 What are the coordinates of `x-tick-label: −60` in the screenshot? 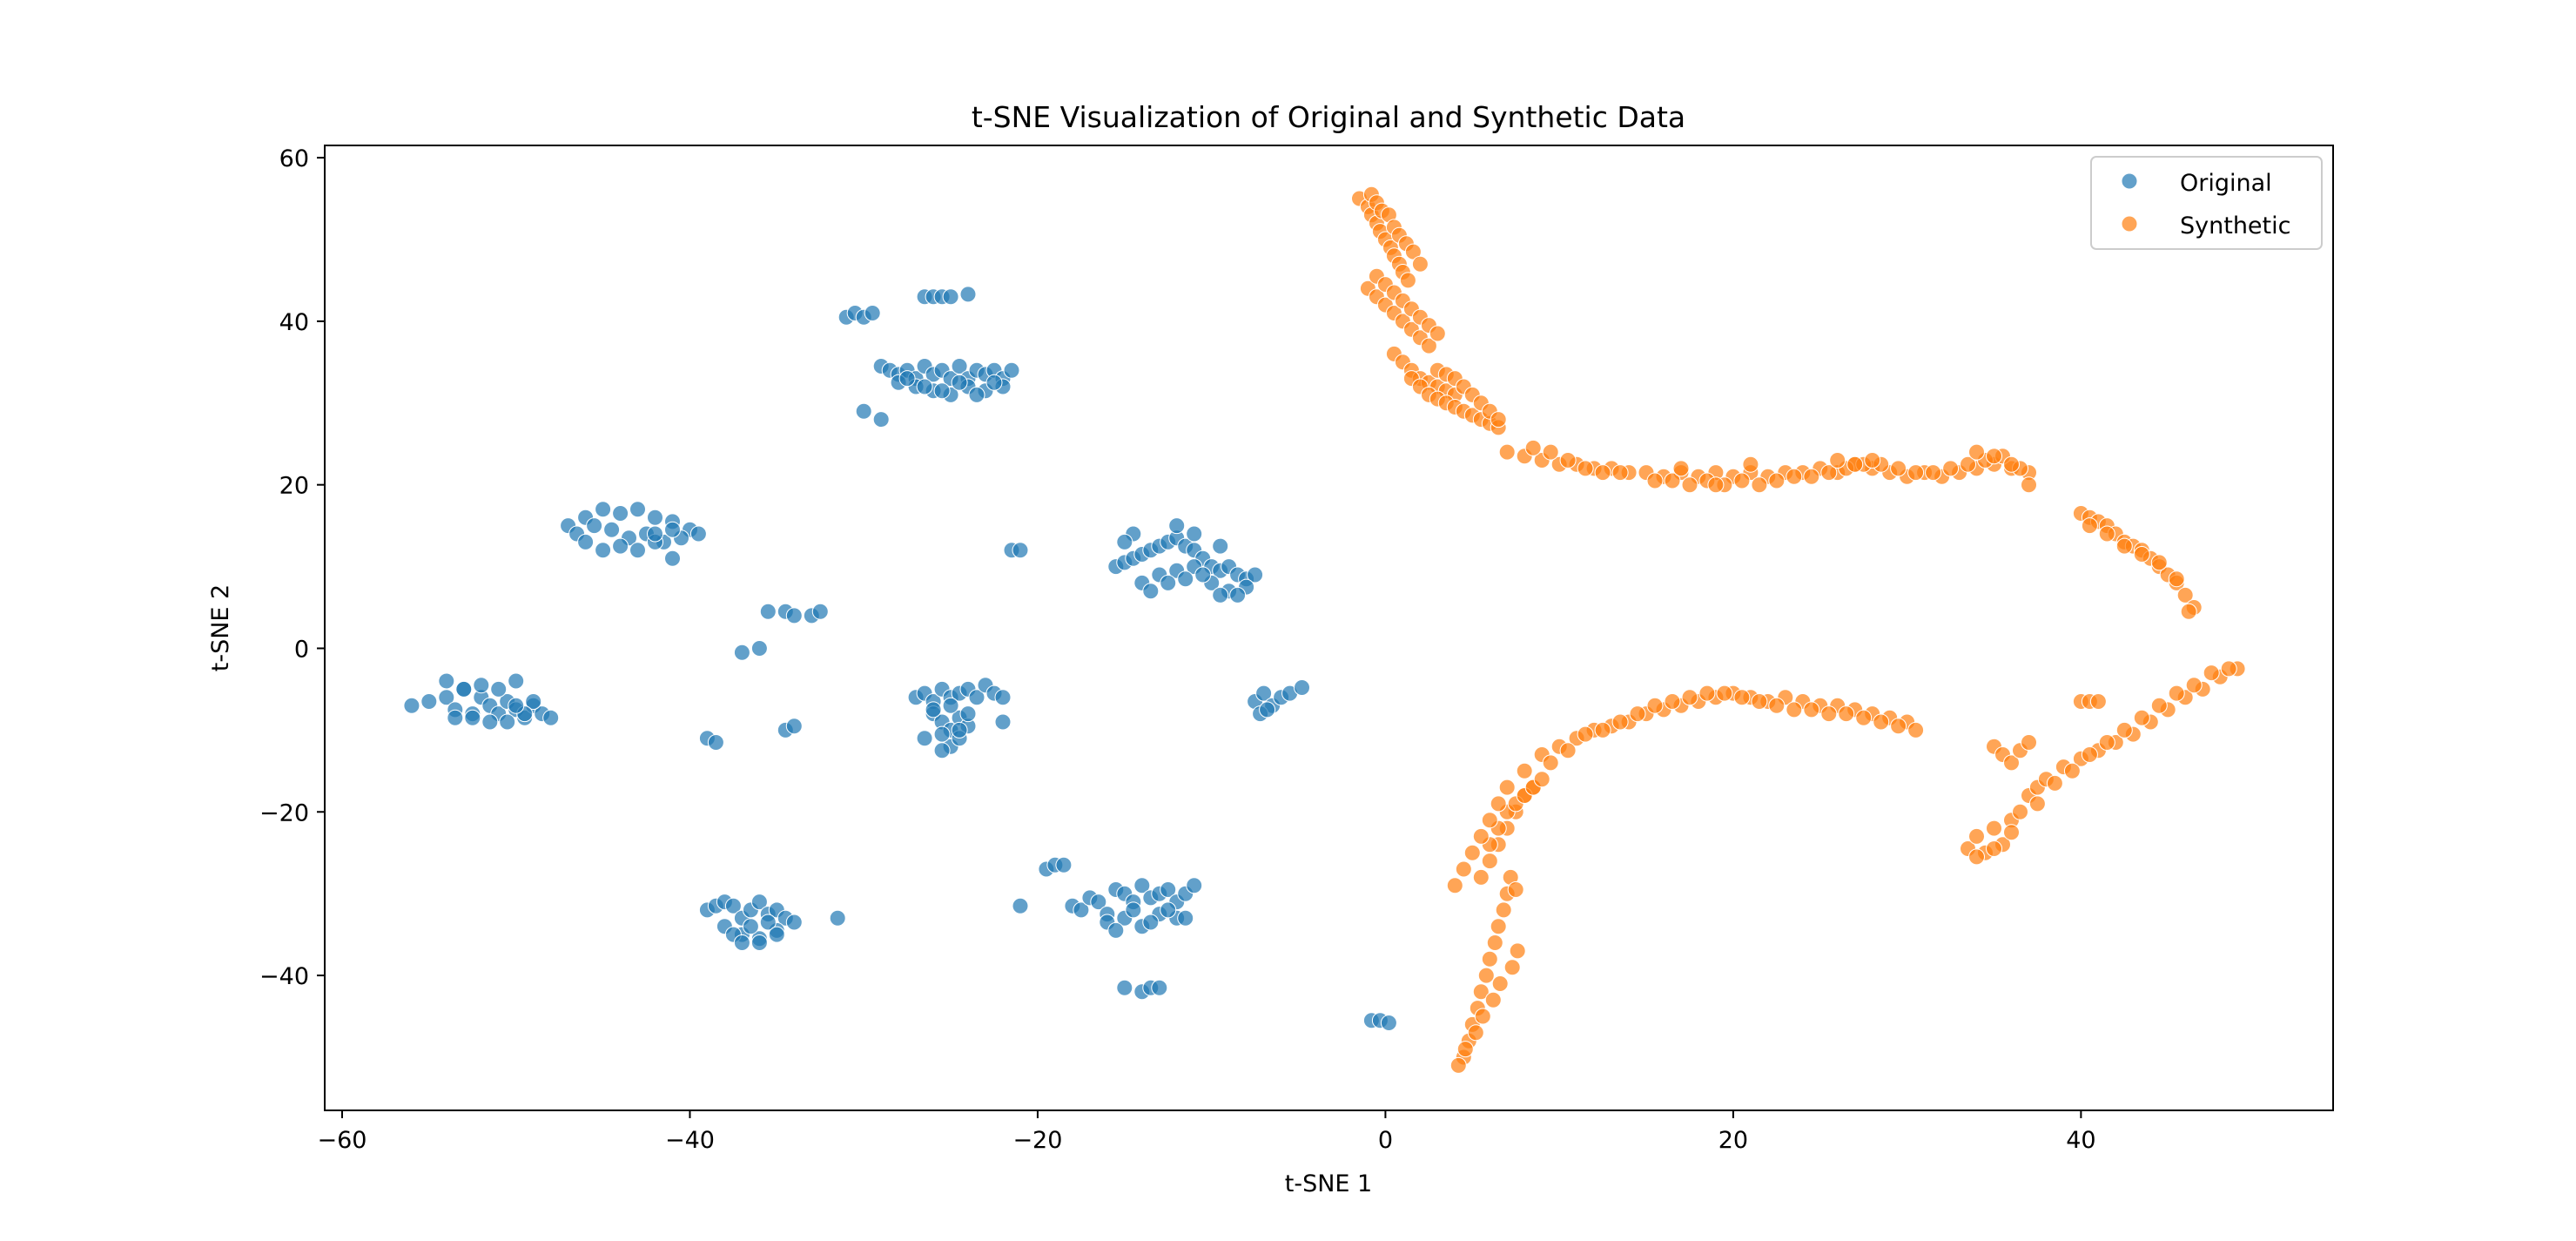 It's located at (342, 1140).